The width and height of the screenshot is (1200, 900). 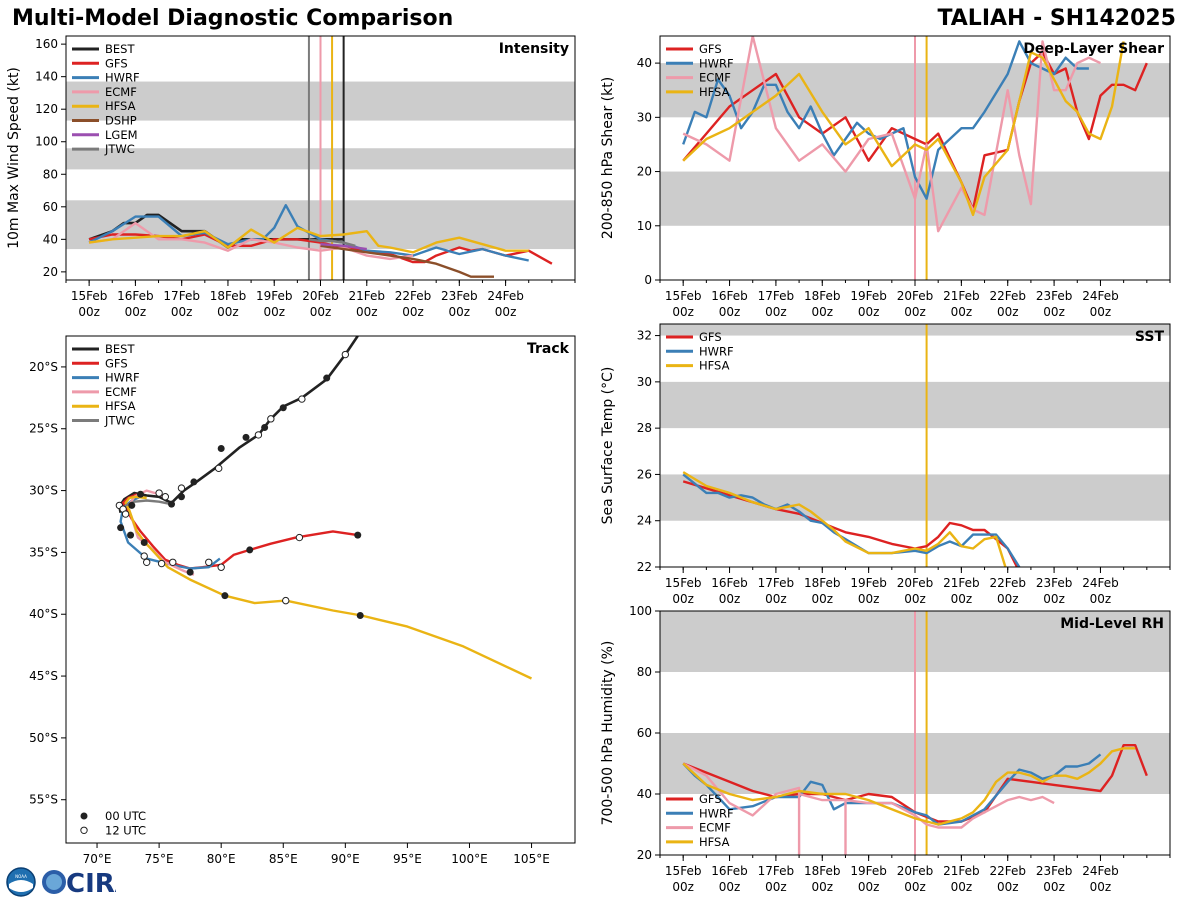 I want to click on cira-logo: NOAA CIRA, so click(x=61, y=882).